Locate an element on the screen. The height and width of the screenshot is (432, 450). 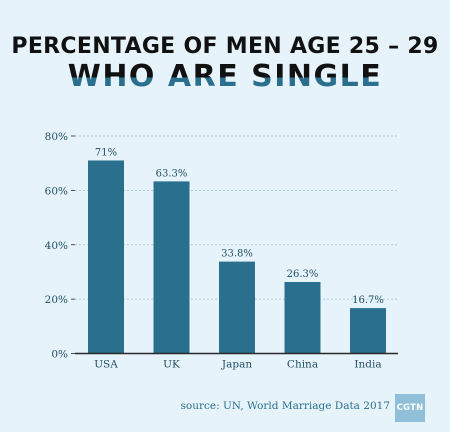
y-tick-label: 0% is located at coordinates (59, 355).